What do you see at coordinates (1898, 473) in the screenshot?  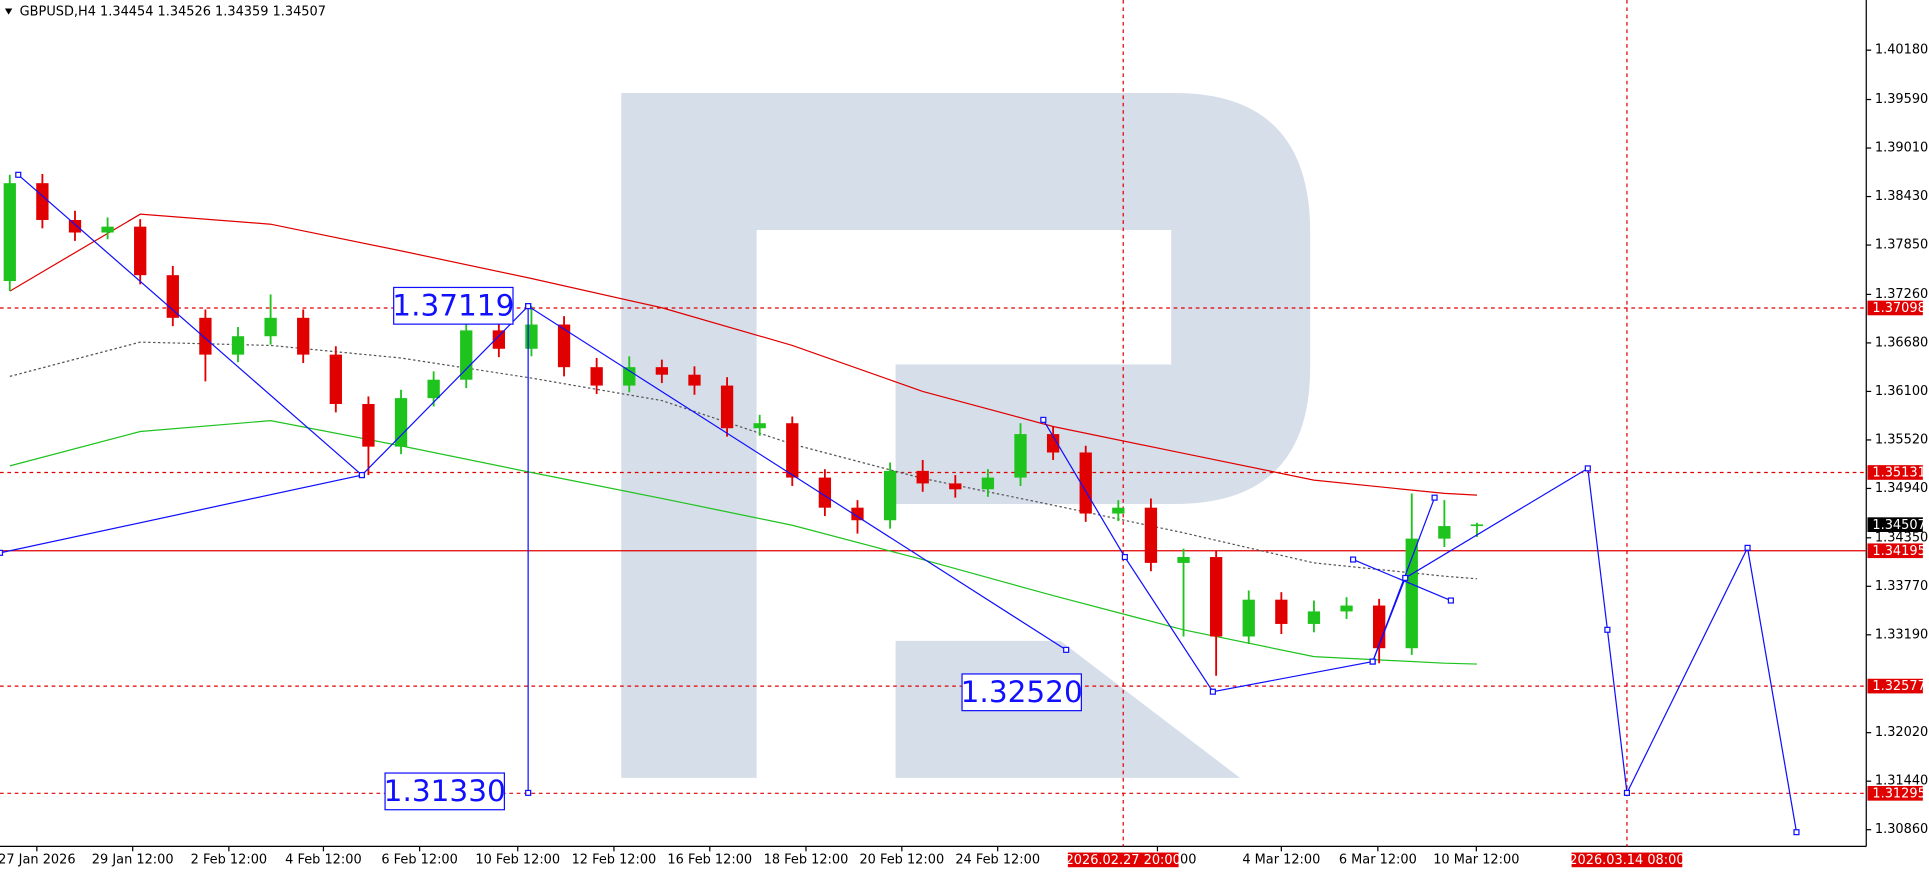 I see `price-tag-label: 1.35131` at bounding box center [1898, 473].